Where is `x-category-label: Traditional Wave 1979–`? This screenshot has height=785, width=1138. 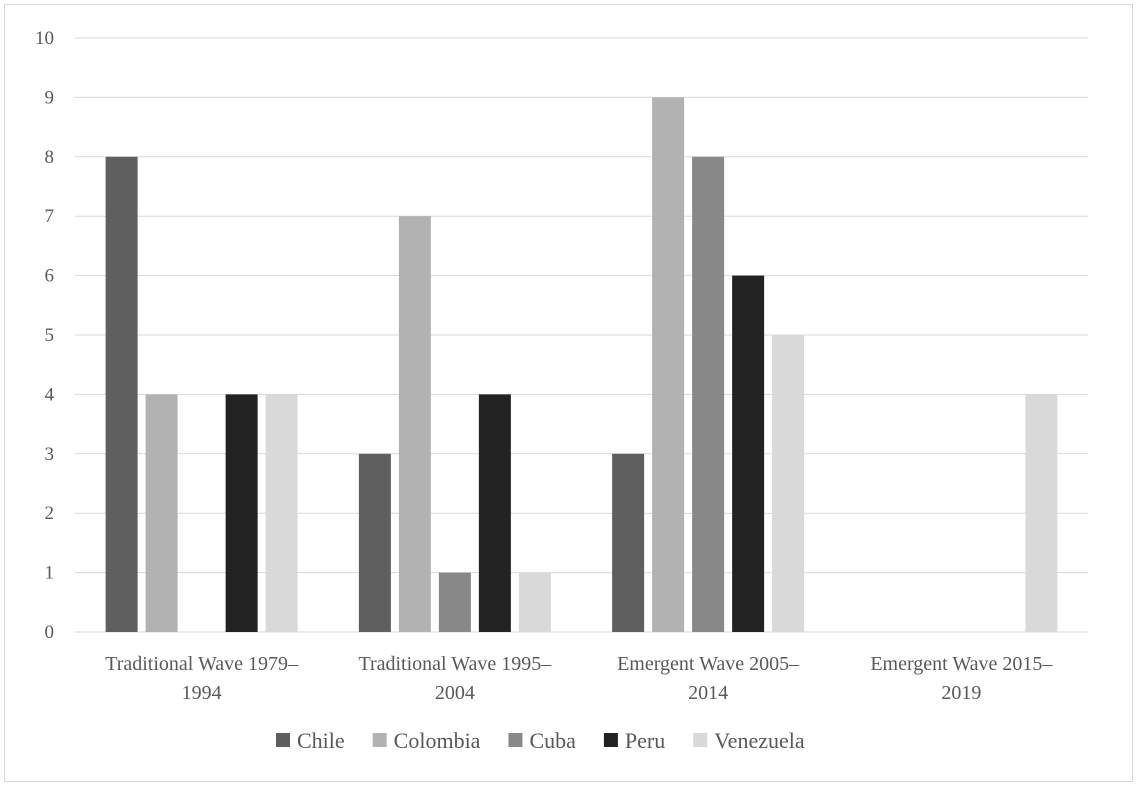
x-category-label: Traditional Wave 1979– is located at coordinates (202, 664).